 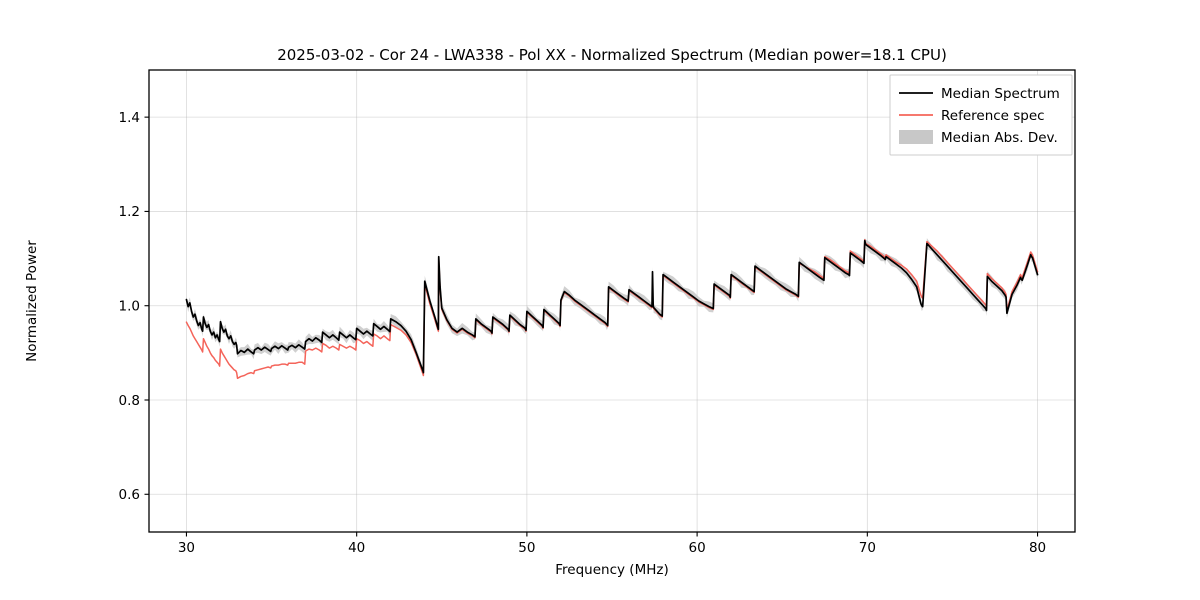 I want to click on y-tick-label: 1.0, so click(x=129, y=307).